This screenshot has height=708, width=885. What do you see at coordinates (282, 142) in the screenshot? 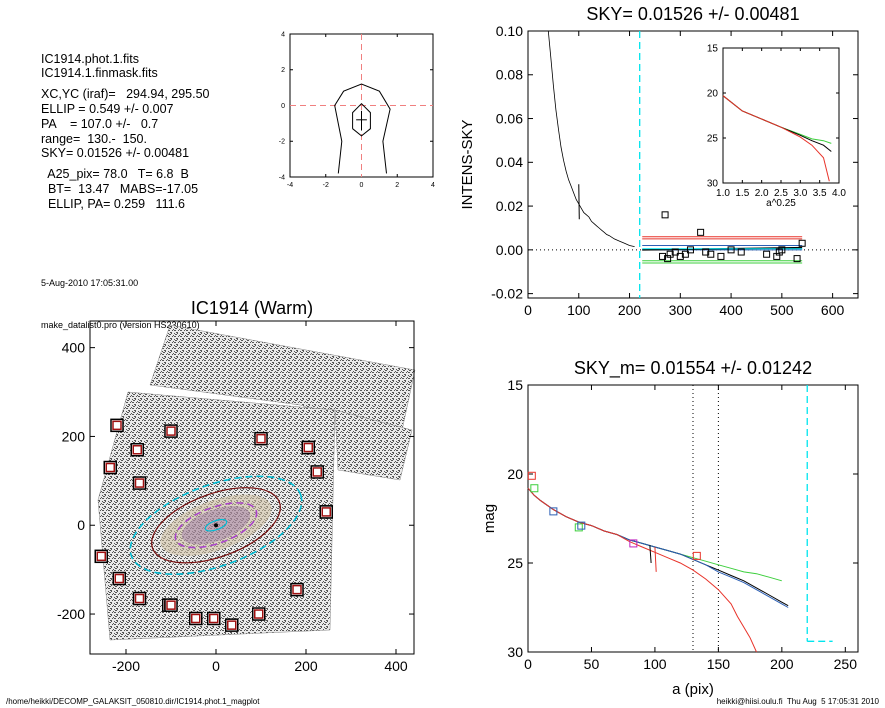
I see `y-tick-label: -2` at bounding box center [282, 142].